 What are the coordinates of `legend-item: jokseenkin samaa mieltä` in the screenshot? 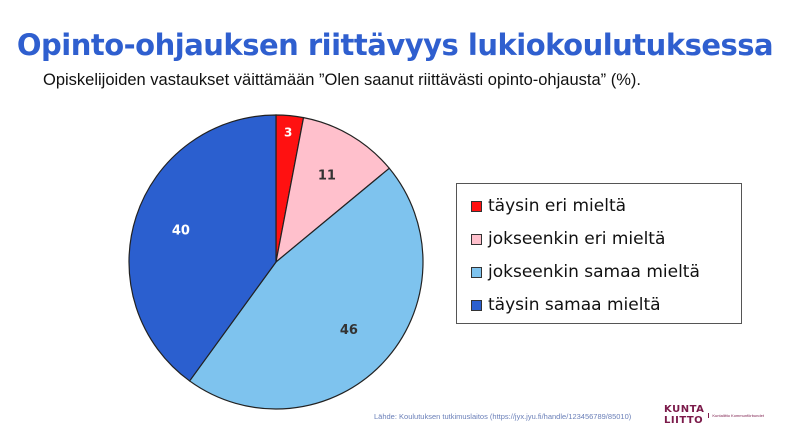 It's located at (585, 272).